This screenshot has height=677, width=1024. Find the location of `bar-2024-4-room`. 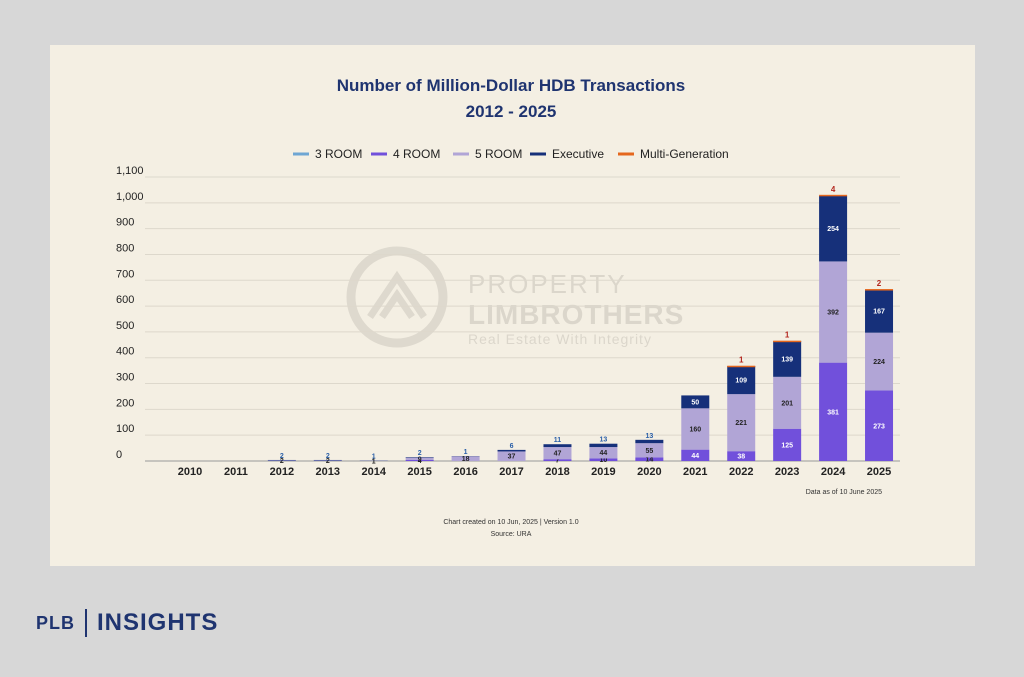

bar-2024-4-room is located at coordinates (833, 411).